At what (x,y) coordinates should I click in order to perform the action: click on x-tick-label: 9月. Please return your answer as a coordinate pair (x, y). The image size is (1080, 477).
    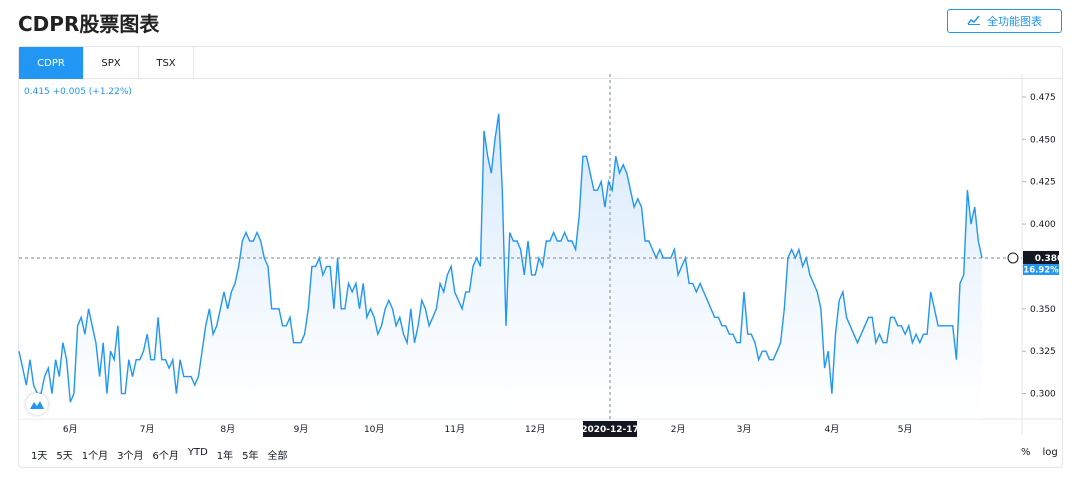
    Looking at the image, I should click on (301, 429).